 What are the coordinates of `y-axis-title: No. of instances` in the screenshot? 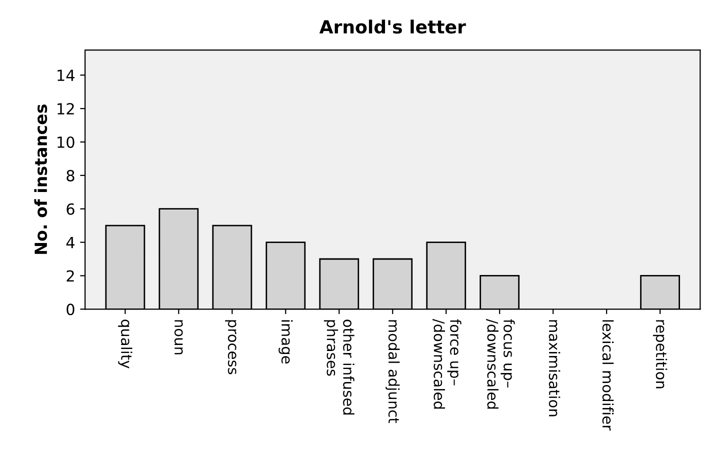 It's located at (41, 179).